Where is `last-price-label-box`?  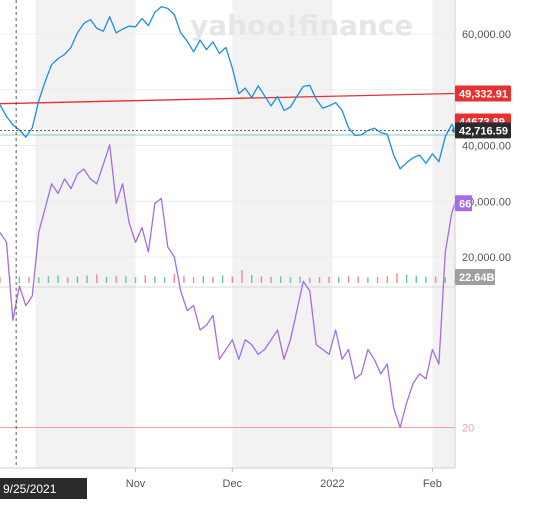
last-price-label-box is located at coordinates (483, 130).